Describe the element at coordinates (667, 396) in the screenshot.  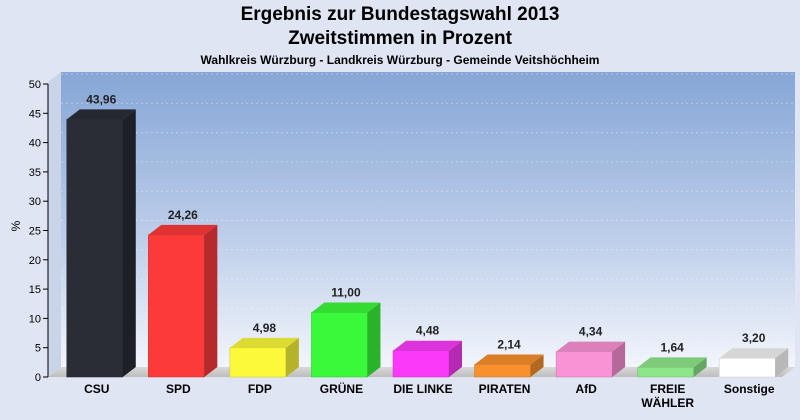
I see `x-tick-label: FREIE WÄHLER` at that location.